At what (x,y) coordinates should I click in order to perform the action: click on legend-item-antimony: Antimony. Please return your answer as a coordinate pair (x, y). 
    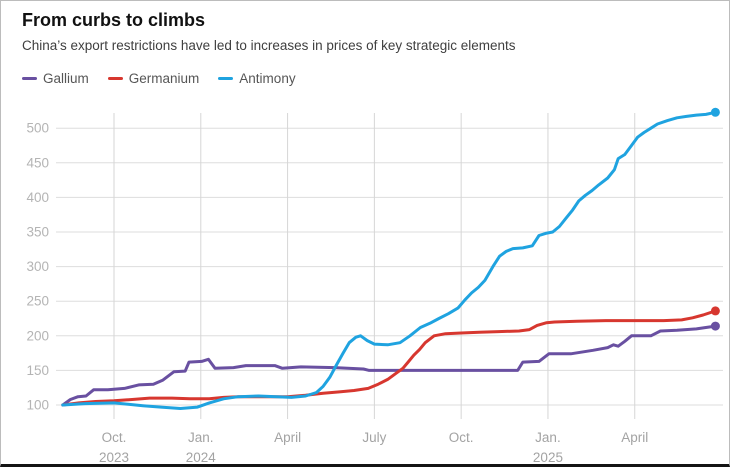
    Looking at the image, I should click on (257, 78).